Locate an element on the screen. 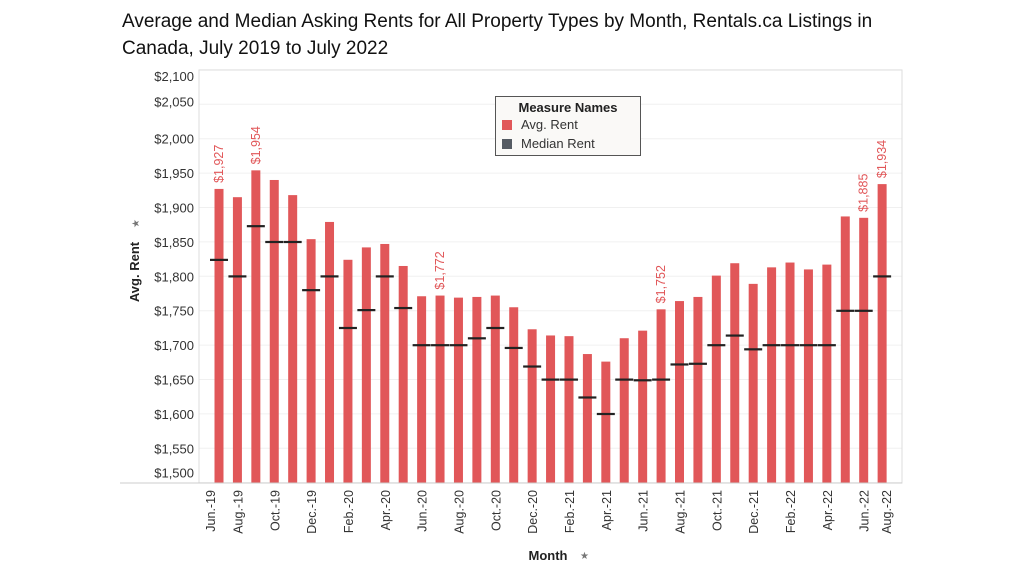 The width and height of the screenshot is (1022, 575). legend-swatch-median is located at coordinates (507, 143).